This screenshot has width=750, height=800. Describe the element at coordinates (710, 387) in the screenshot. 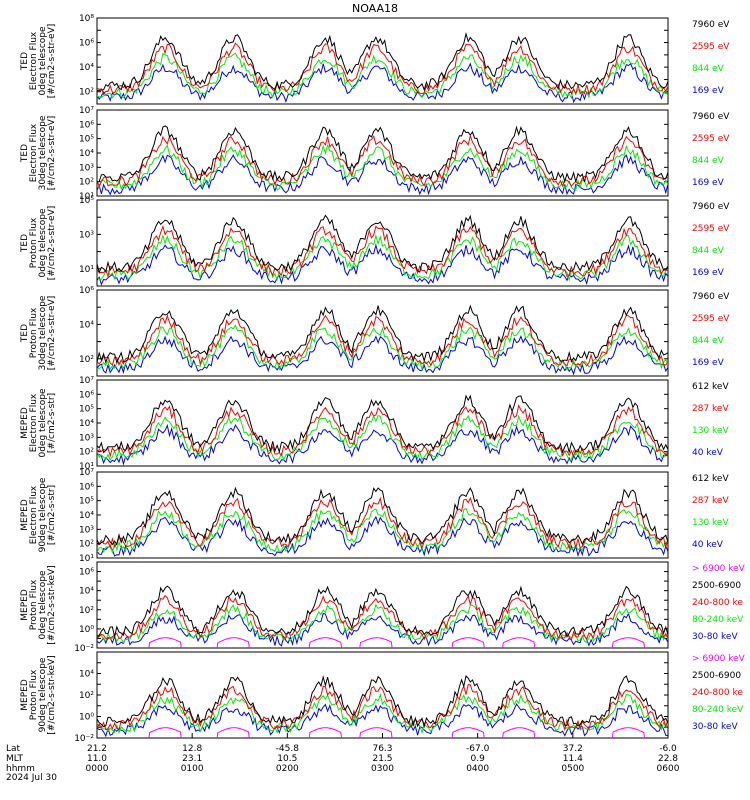

I see `legend-entry: 612 keV` at that location.